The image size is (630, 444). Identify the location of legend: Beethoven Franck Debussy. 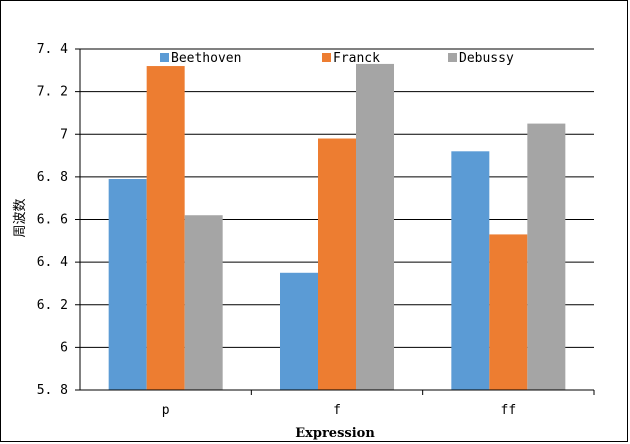
(337, 58).